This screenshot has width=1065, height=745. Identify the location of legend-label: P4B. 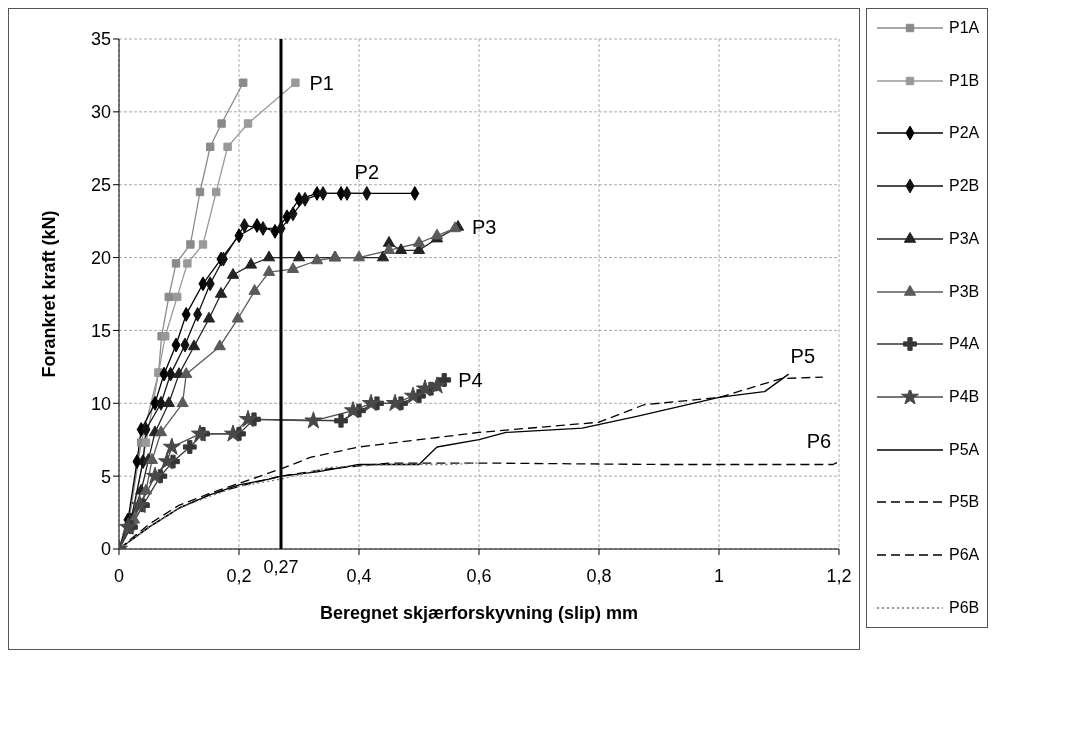
(964, 397).